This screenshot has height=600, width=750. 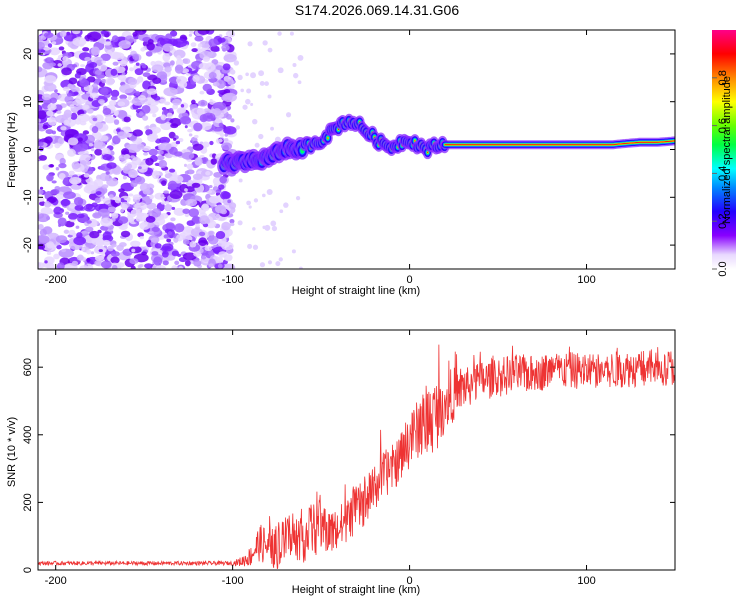 I want to click on snr-x-tick-label: -200, so click(x=56, y=581).